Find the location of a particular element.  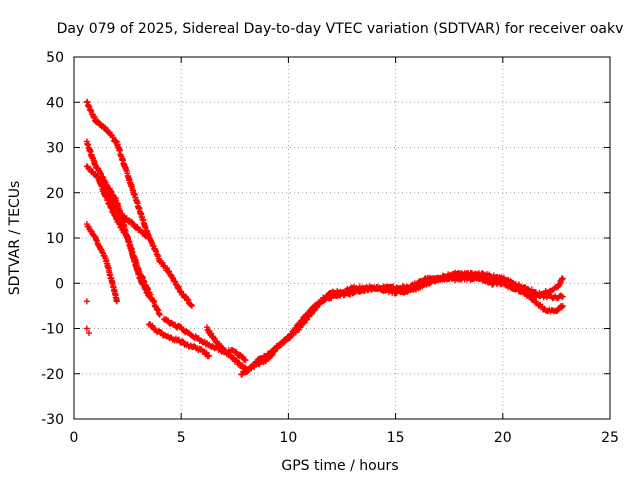

y-tick-label: -30 is located at coordinates (52, 420).